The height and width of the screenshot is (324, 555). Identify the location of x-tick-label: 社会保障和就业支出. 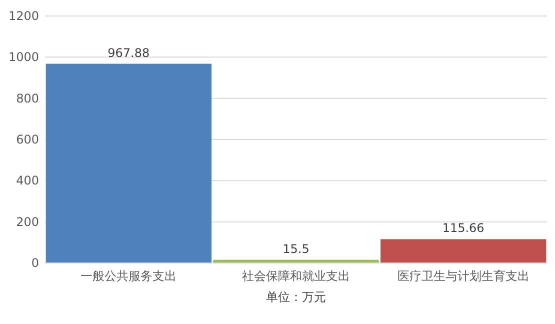
(296, 276).